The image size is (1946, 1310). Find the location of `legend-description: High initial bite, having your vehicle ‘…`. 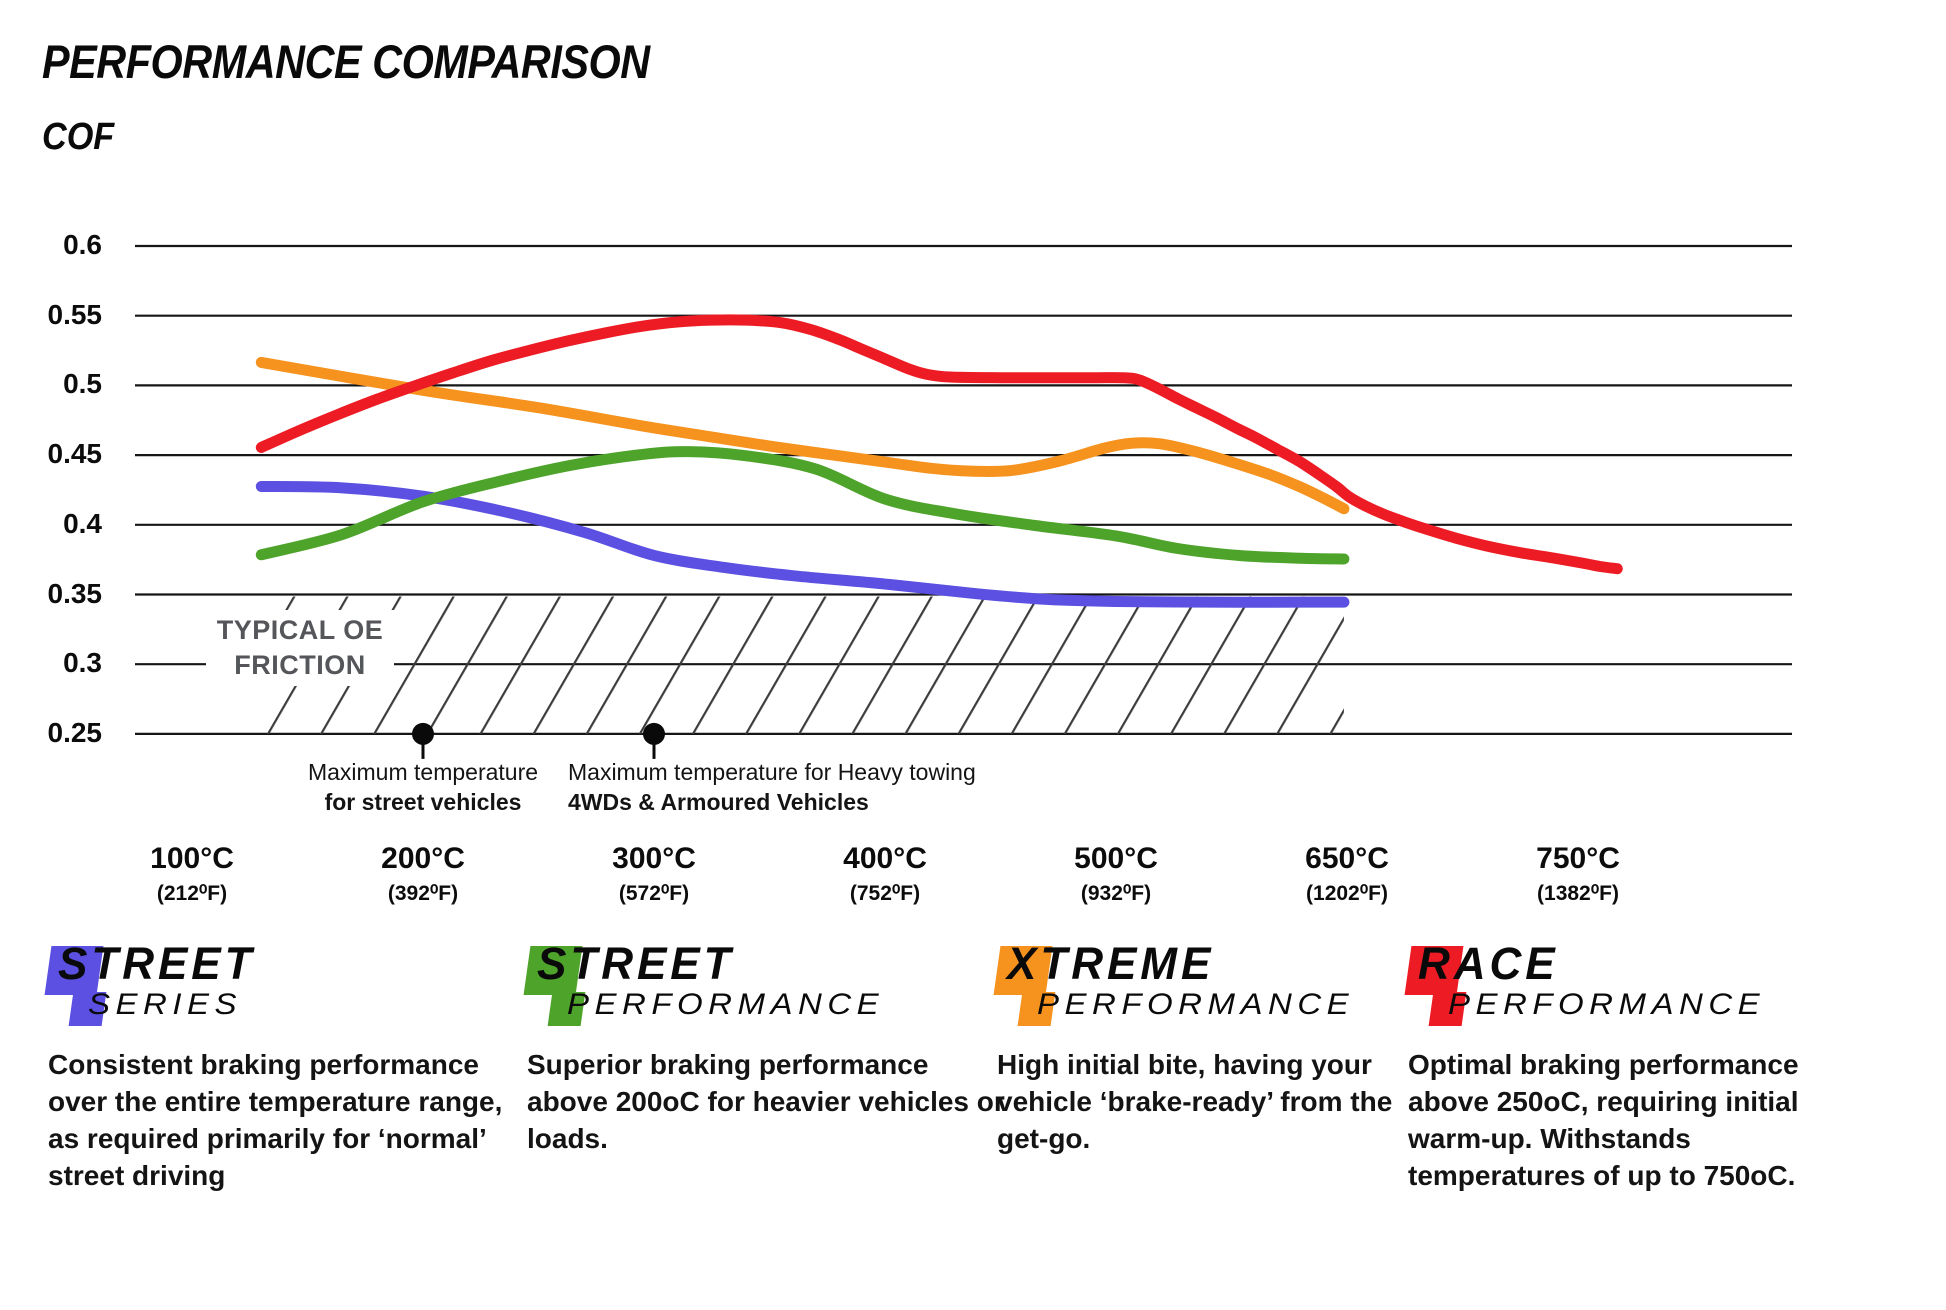

legend-description: High initial bite, having your vehicle ‘… is located at coordinates (1195, 1101).